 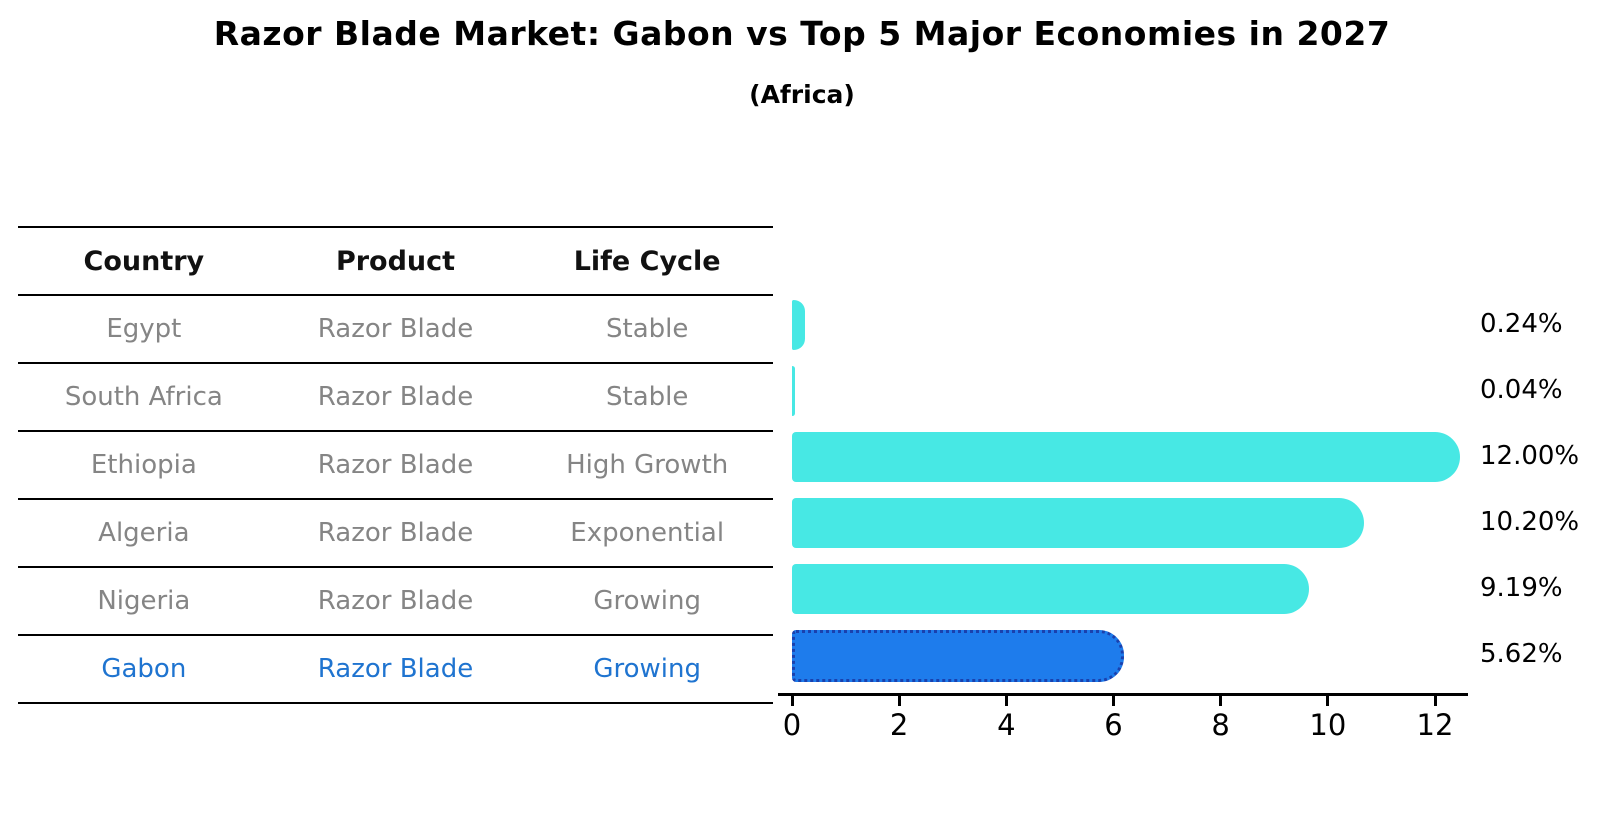 I want to click on table-row: Egypt Razor Blade Stable, so click(x=395, y=328).